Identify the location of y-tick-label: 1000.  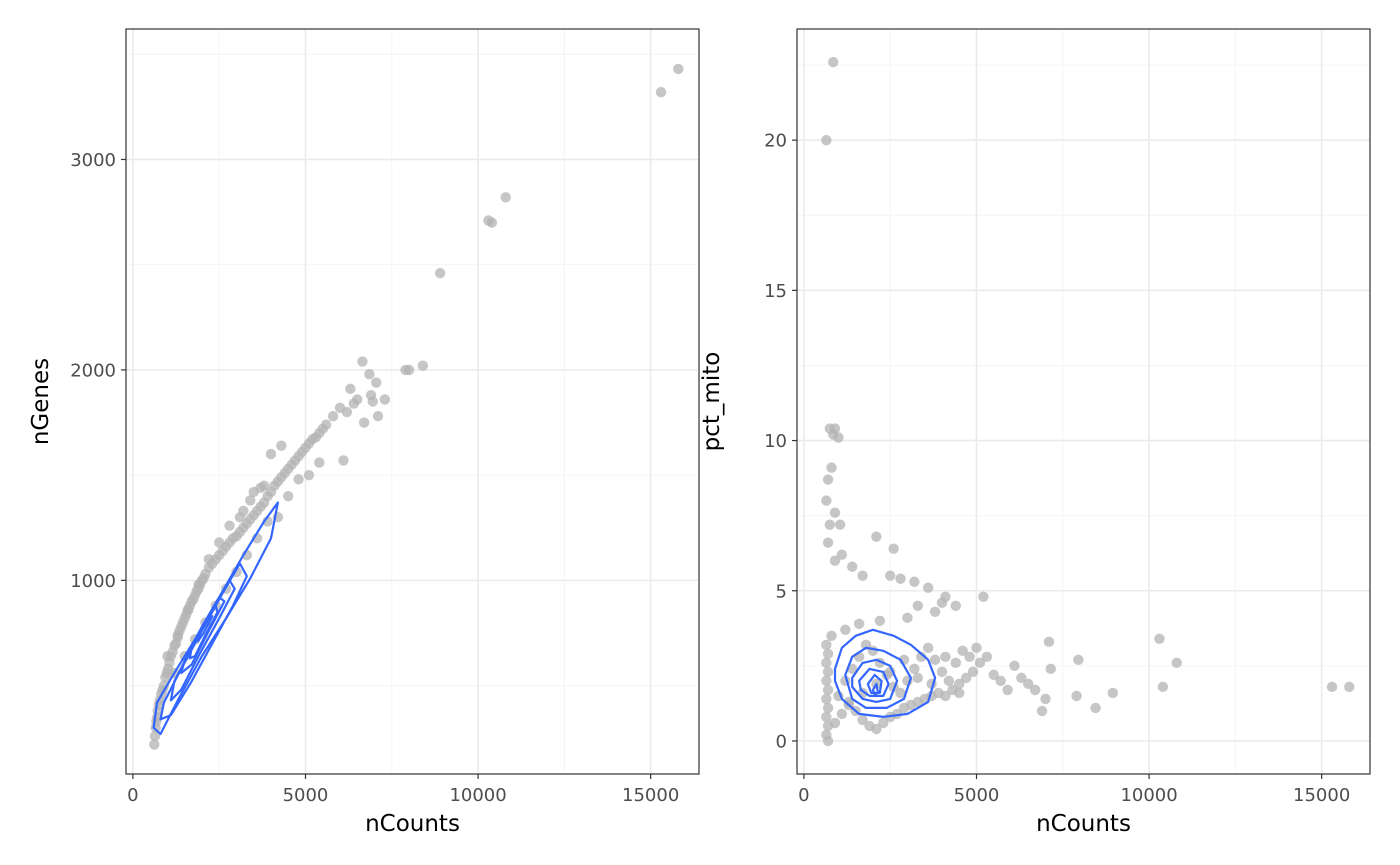
(93, 581).